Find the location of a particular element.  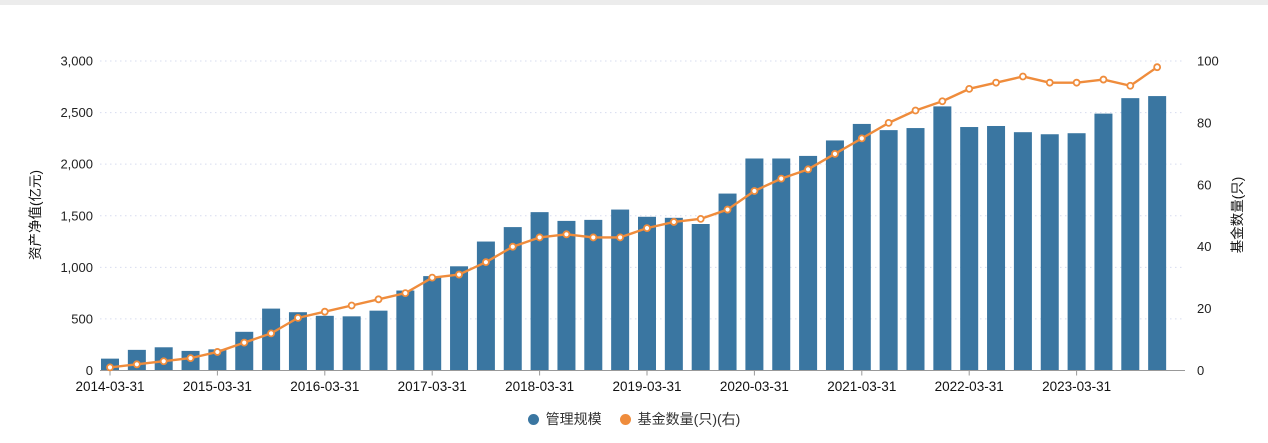

right-axis-tick-label: 40 is located at coordinates (1204, 246).